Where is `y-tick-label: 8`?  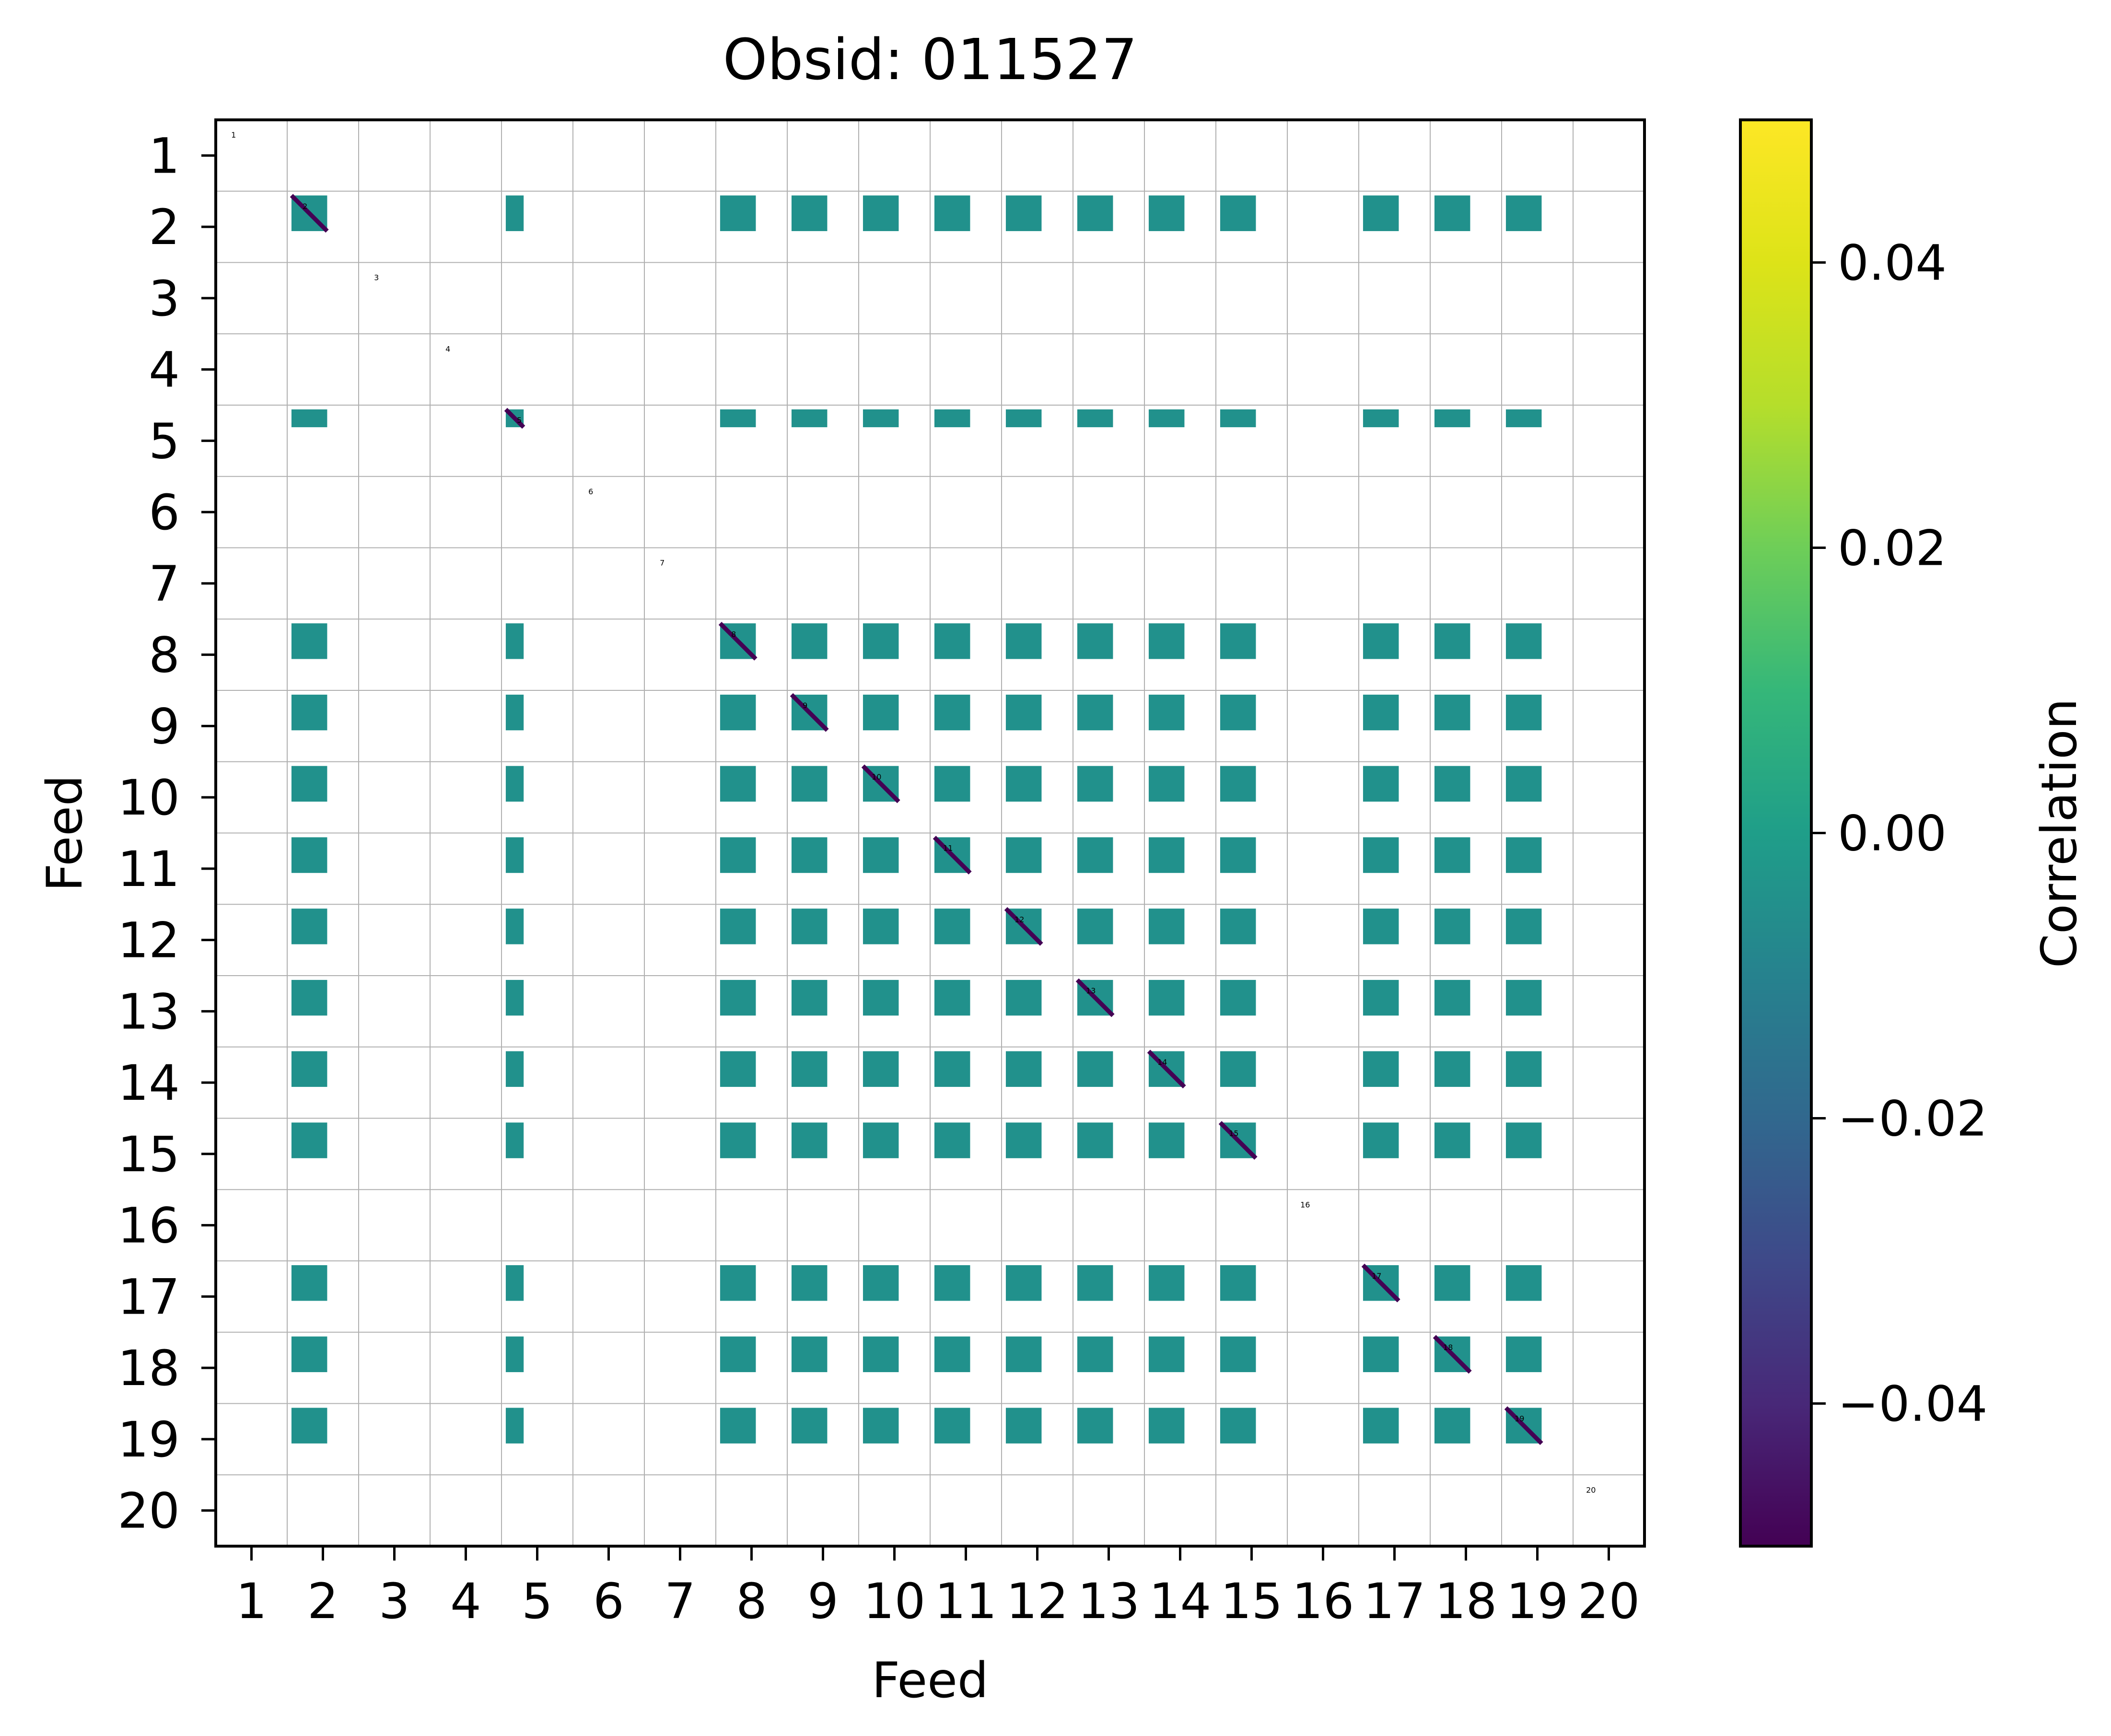 y-tick-label: 8 is located at coordinates (164, 655).